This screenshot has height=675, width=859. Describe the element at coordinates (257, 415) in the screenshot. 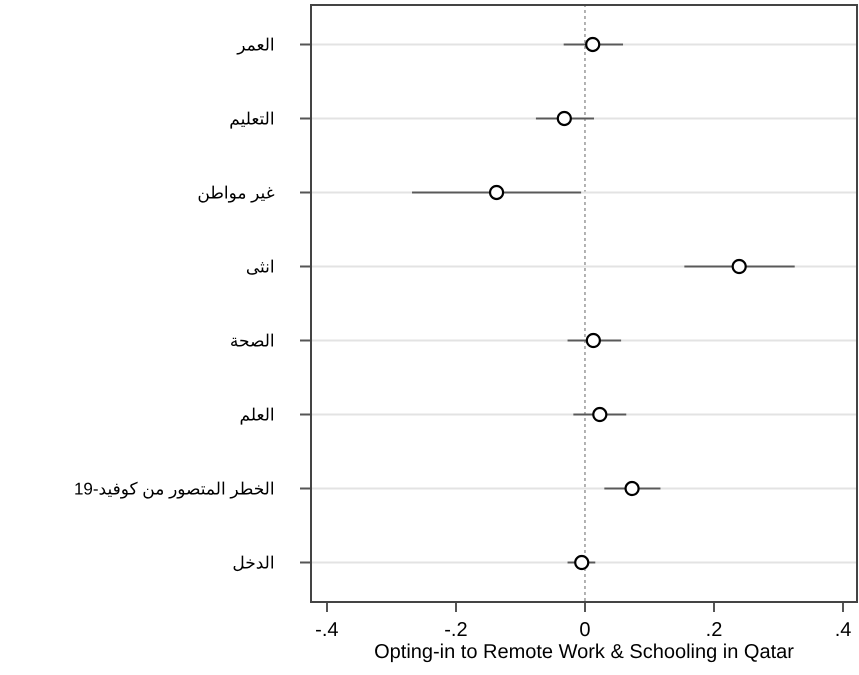

I see `y-tick-label: العلم` at that location.